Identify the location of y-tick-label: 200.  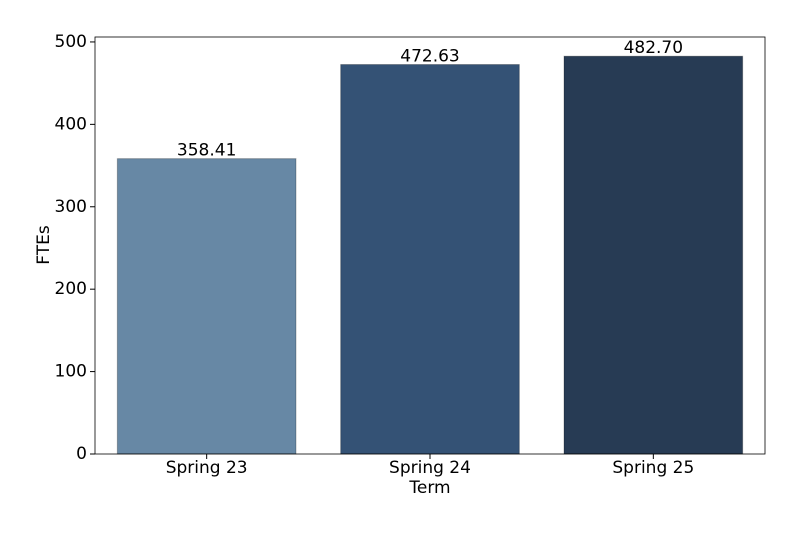
(71, 289).